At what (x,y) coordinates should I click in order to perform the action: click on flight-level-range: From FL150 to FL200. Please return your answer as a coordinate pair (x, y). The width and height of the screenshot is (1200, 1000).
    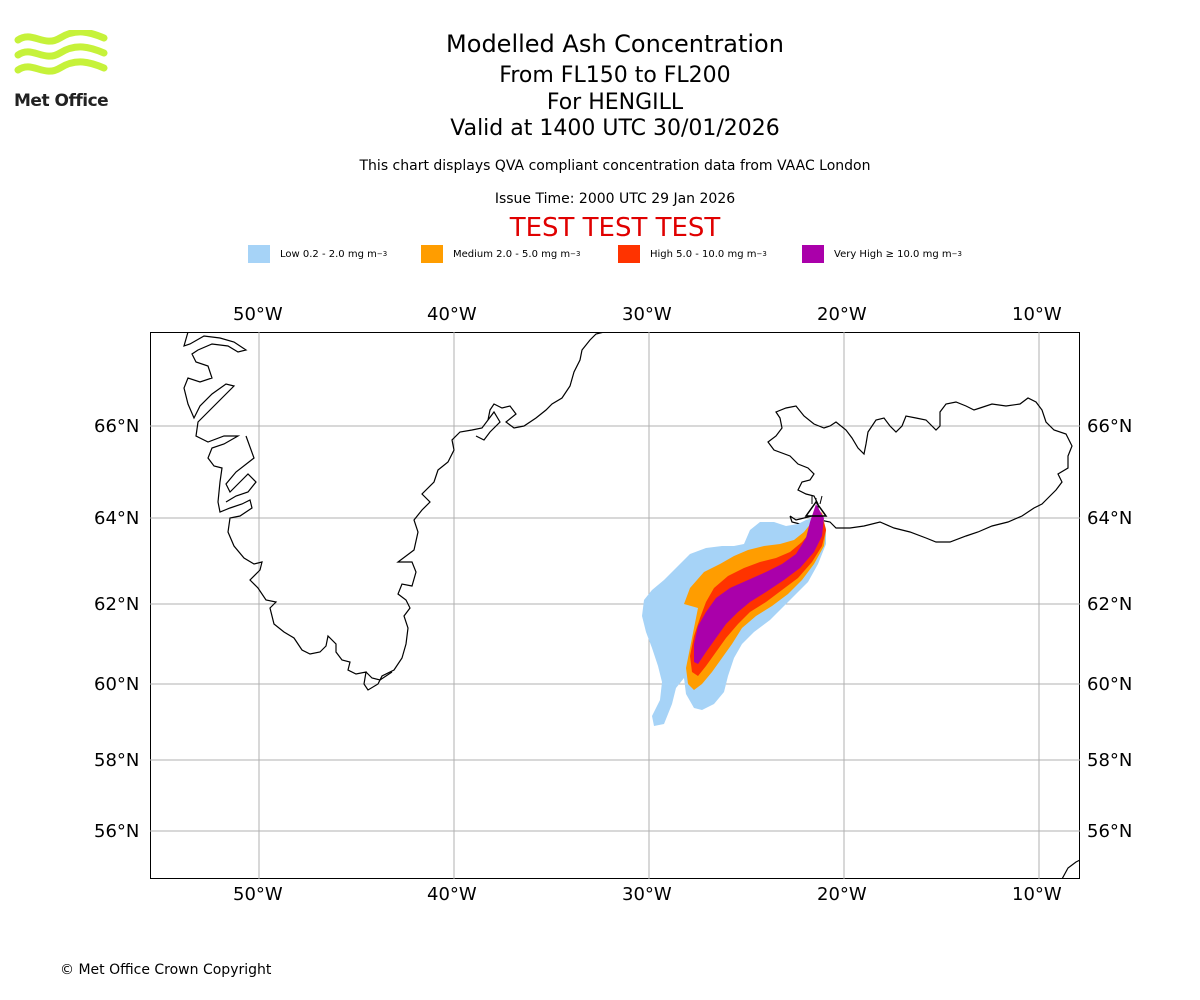
    Looking at the image, I should click on (615, 75).